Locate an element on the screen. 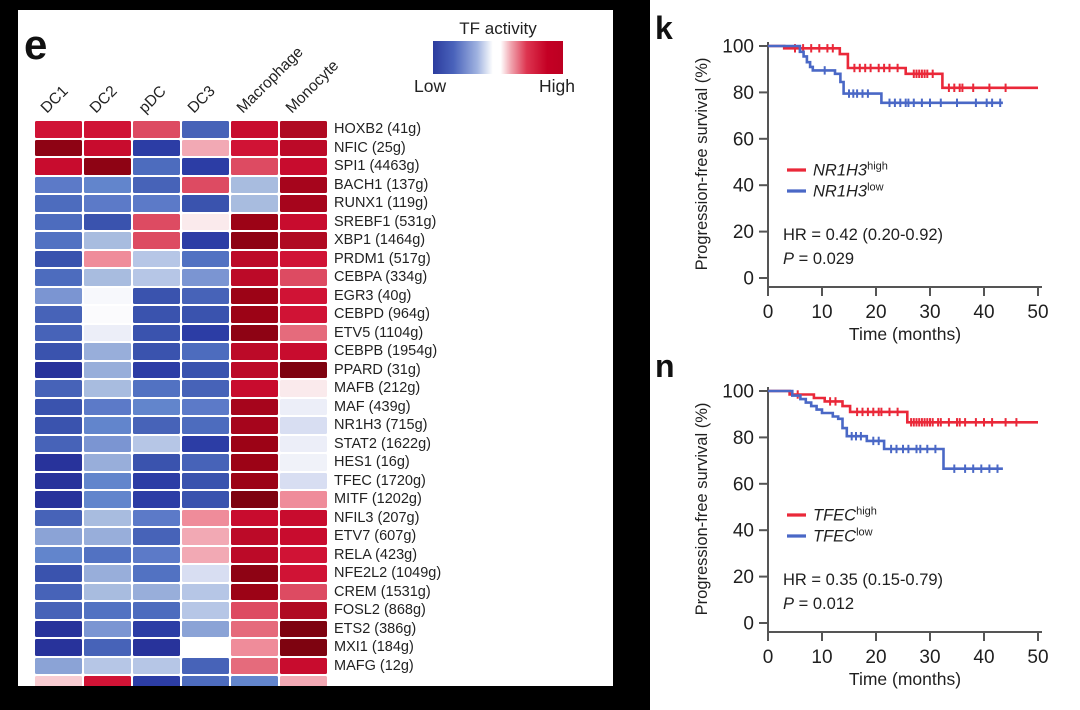 This screenshot has width=1080, height=710. heatmap-gene-label: RELA (423g) is located at coordinates (376, 554).